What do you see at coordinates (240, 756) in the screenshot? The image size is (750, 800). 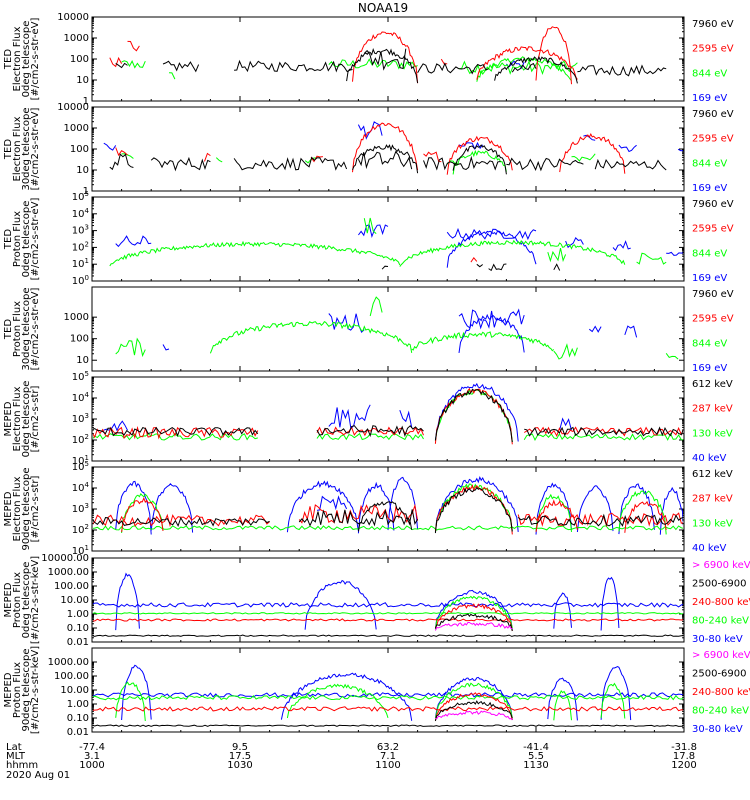 I see `footer-tick-label: 17.5` at bounding box center [240, 756].